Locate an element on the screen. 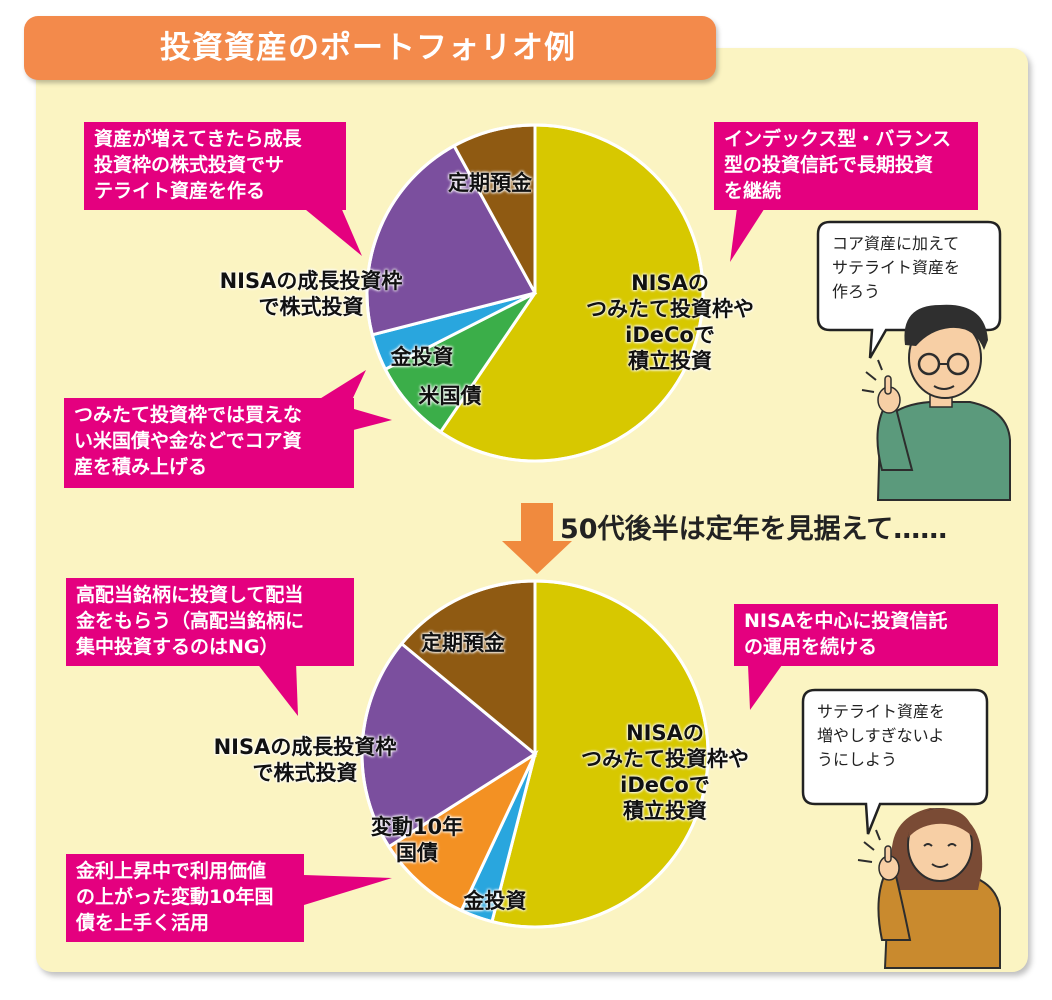  callout-satellite-assets: 資産が増えてきたら成長 投資枠の株式投資でサ テライト資産を作る is located at coordinates (215, 166).